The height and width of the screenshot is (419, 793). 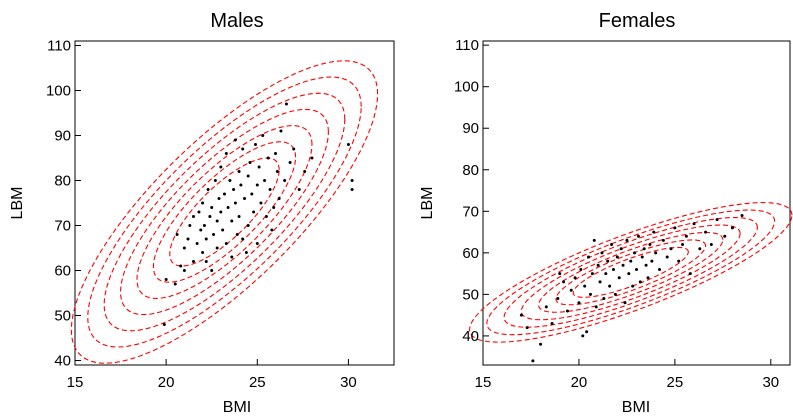 I want to click on males-x-axis-ticks: 15 20 25 30, so click(x=212, y=375).